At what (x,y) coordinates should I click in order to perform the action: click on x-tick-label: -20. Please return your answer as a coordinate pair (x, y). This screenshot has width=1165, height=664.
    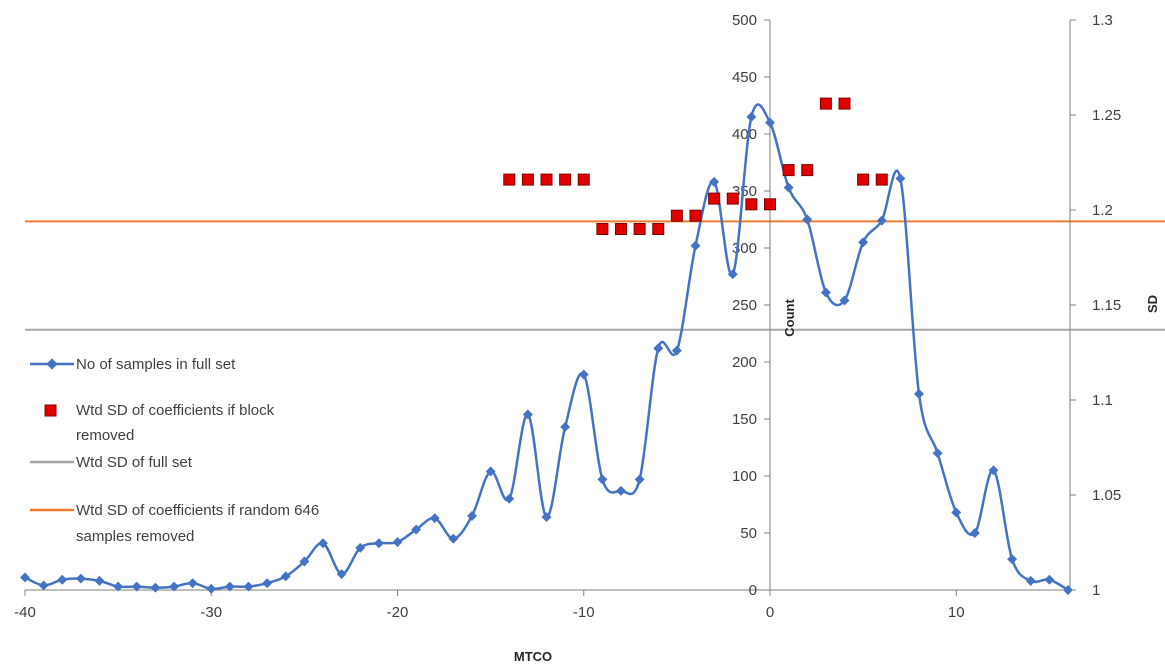
    Looking at the image, I should click on (398, 612).